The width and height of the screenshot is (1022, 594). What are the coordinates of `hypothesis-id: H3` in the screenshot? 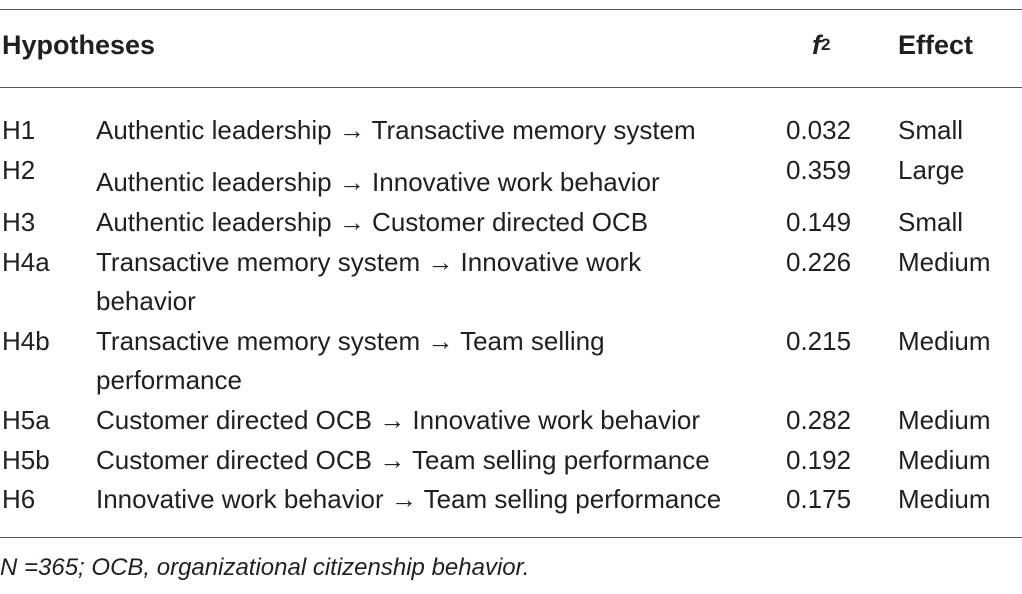 It's located at (19, 222).